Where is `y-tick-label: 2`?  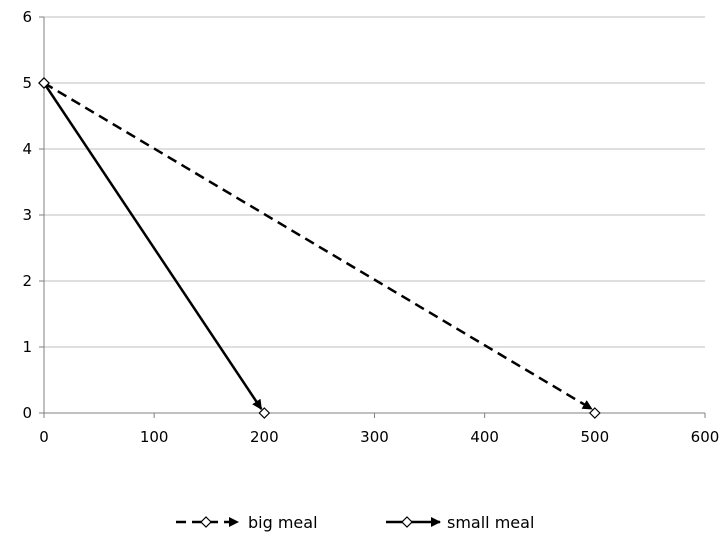
y-tick-label: 2 is located at coordinates (27, 281).